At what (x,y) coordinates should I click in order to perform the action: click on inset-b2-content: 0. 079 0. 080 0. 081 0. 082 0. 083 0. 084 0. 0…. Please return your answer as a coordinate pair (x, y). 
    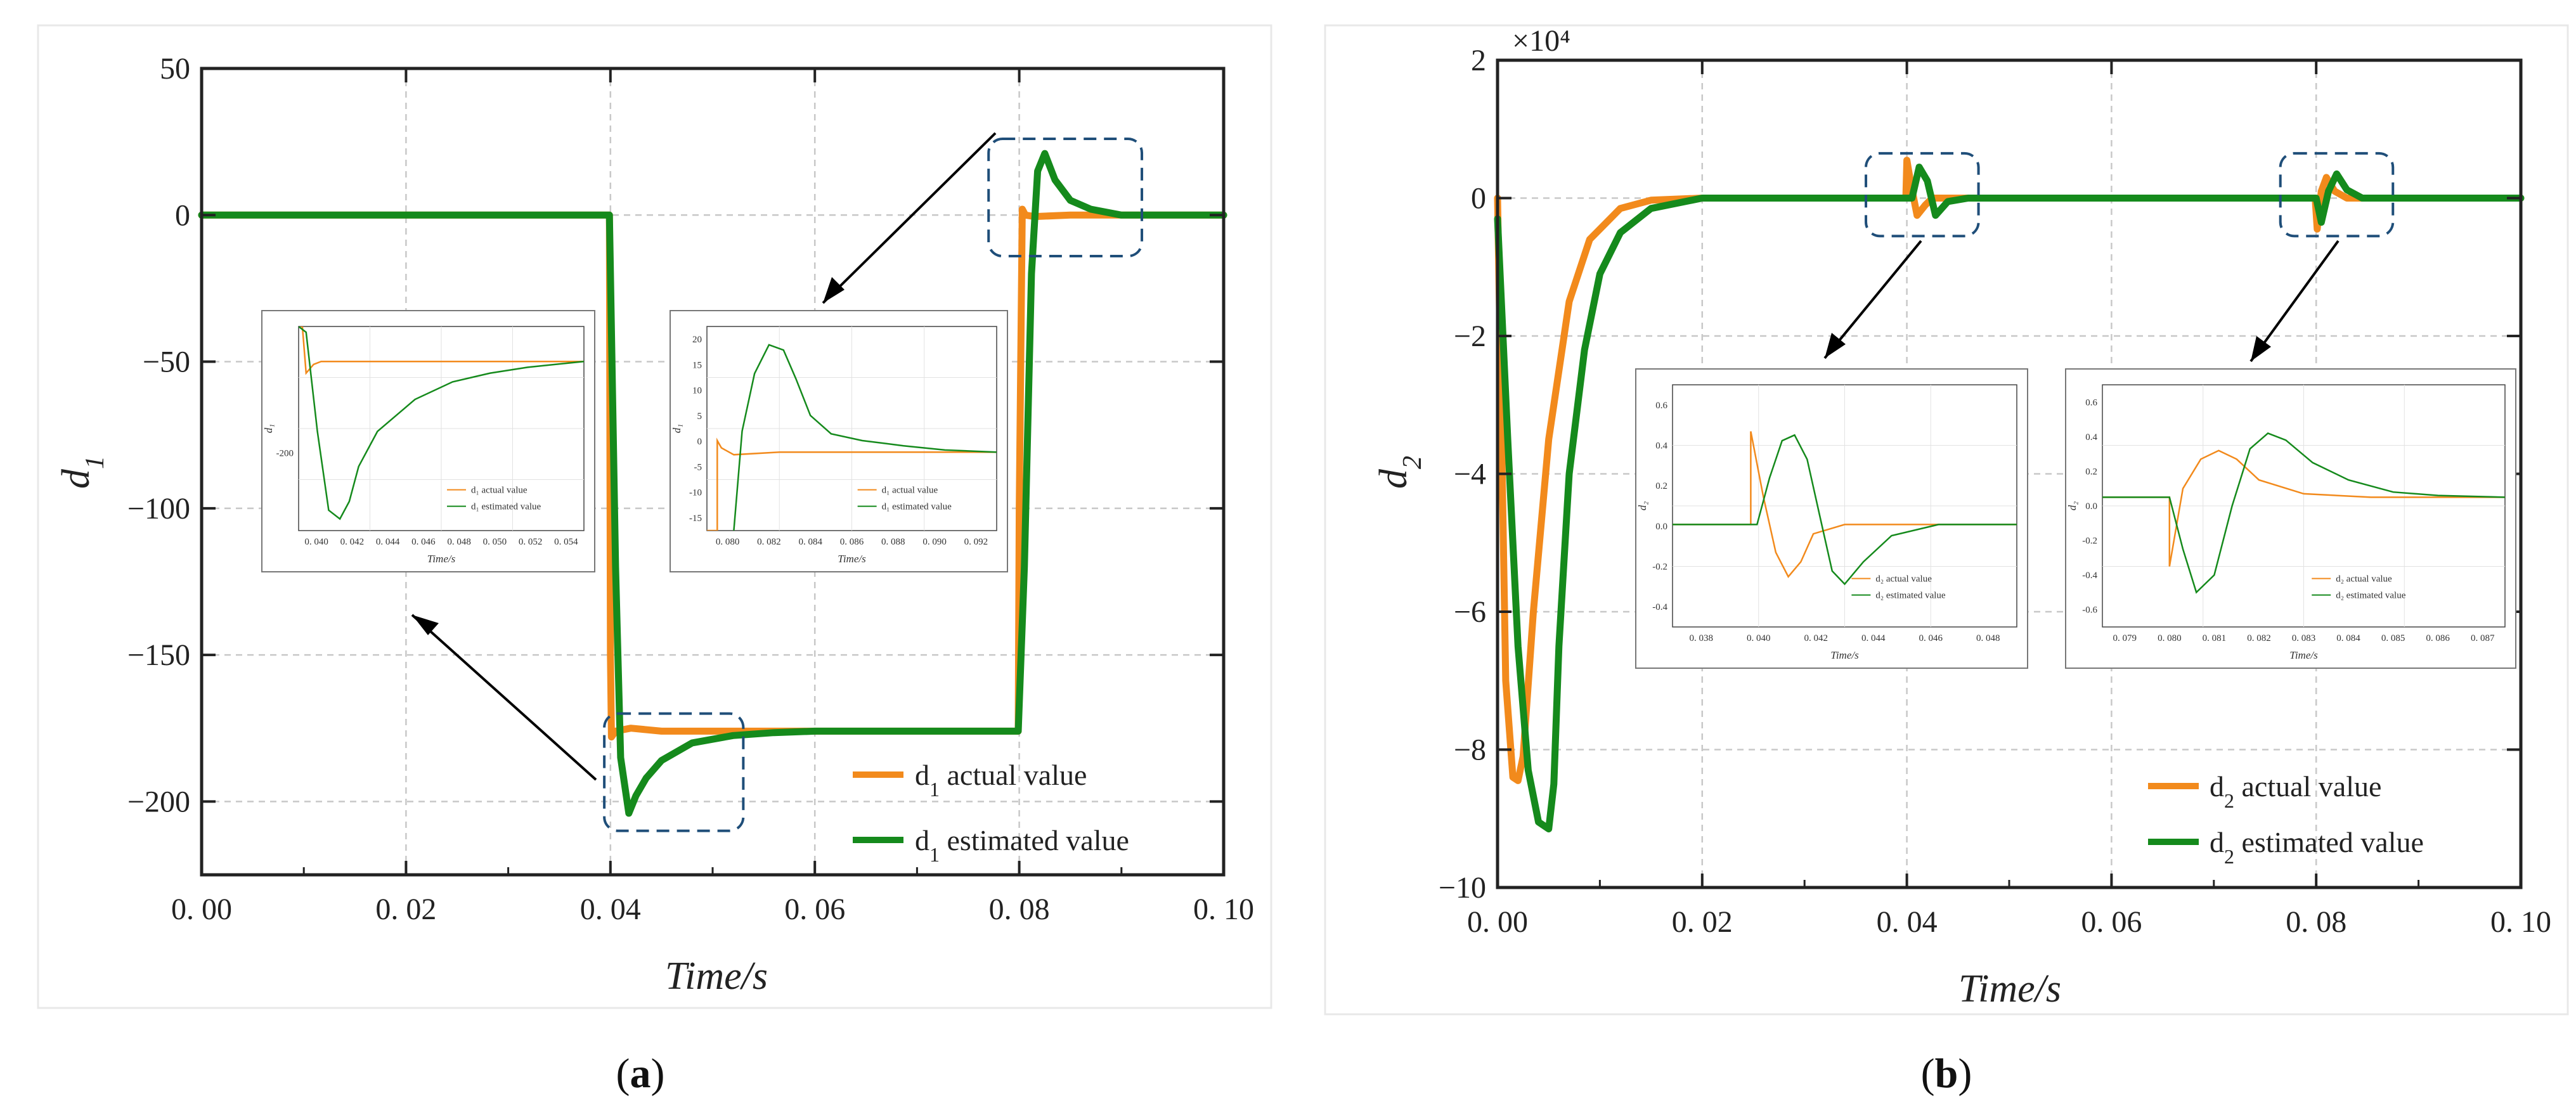
    Looking at the image, I should click on (2286, 522).